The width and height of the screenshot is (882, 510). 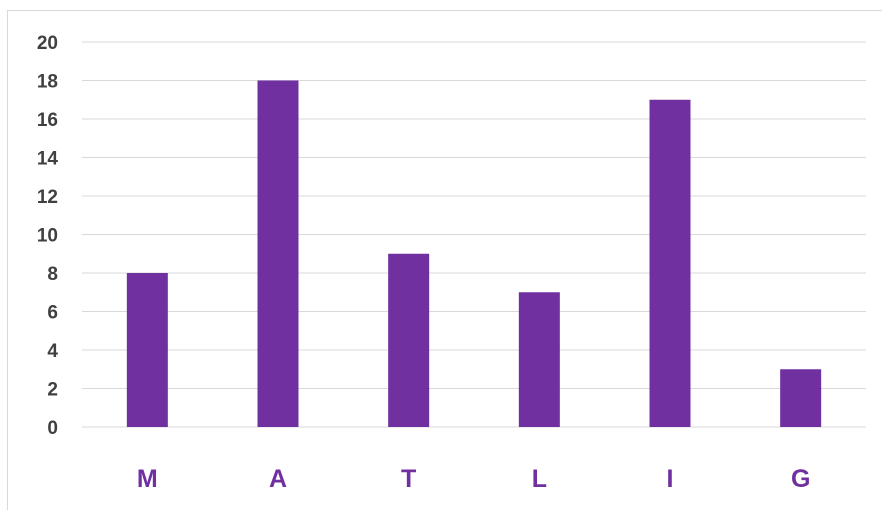 I want to click on y-axis-tick-labels: 0 2 4 6 8 10 12 14 16 18 20, so click(x=48, y=236).